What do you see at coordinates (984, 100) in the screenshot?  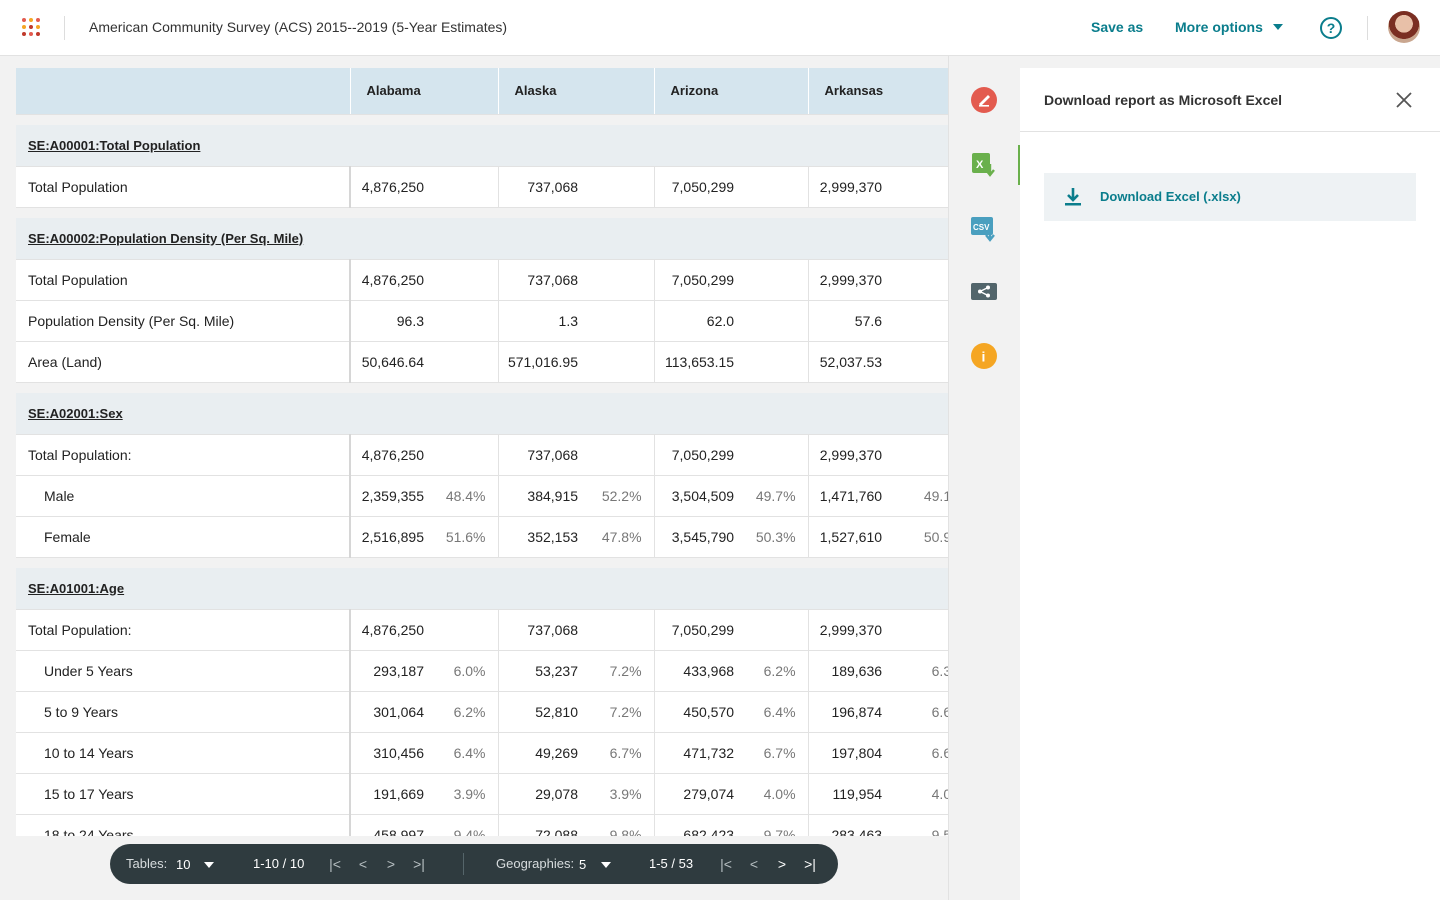 I see `edit-icon` at bounding box center [984, 100].